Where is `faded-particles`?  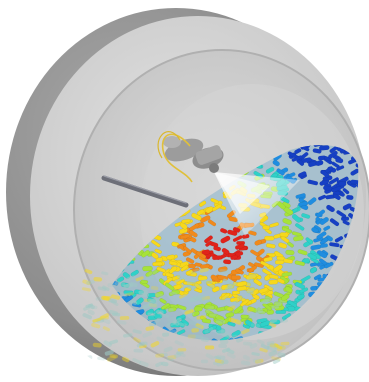 faded-particles is located at coordinates (185, 317).